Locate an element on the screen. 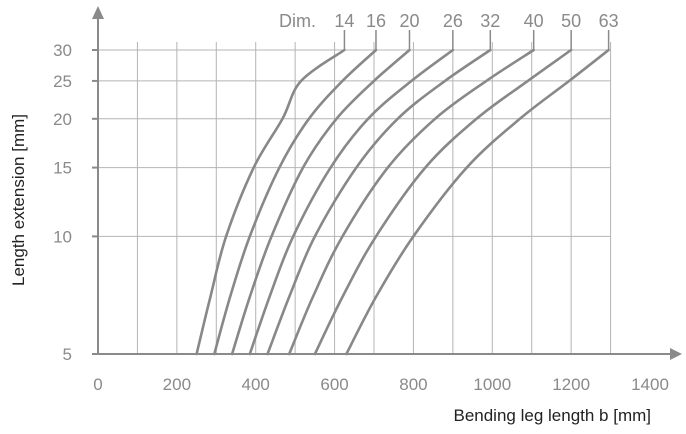  y-axis-arrow is located at coordinates (98, 12).